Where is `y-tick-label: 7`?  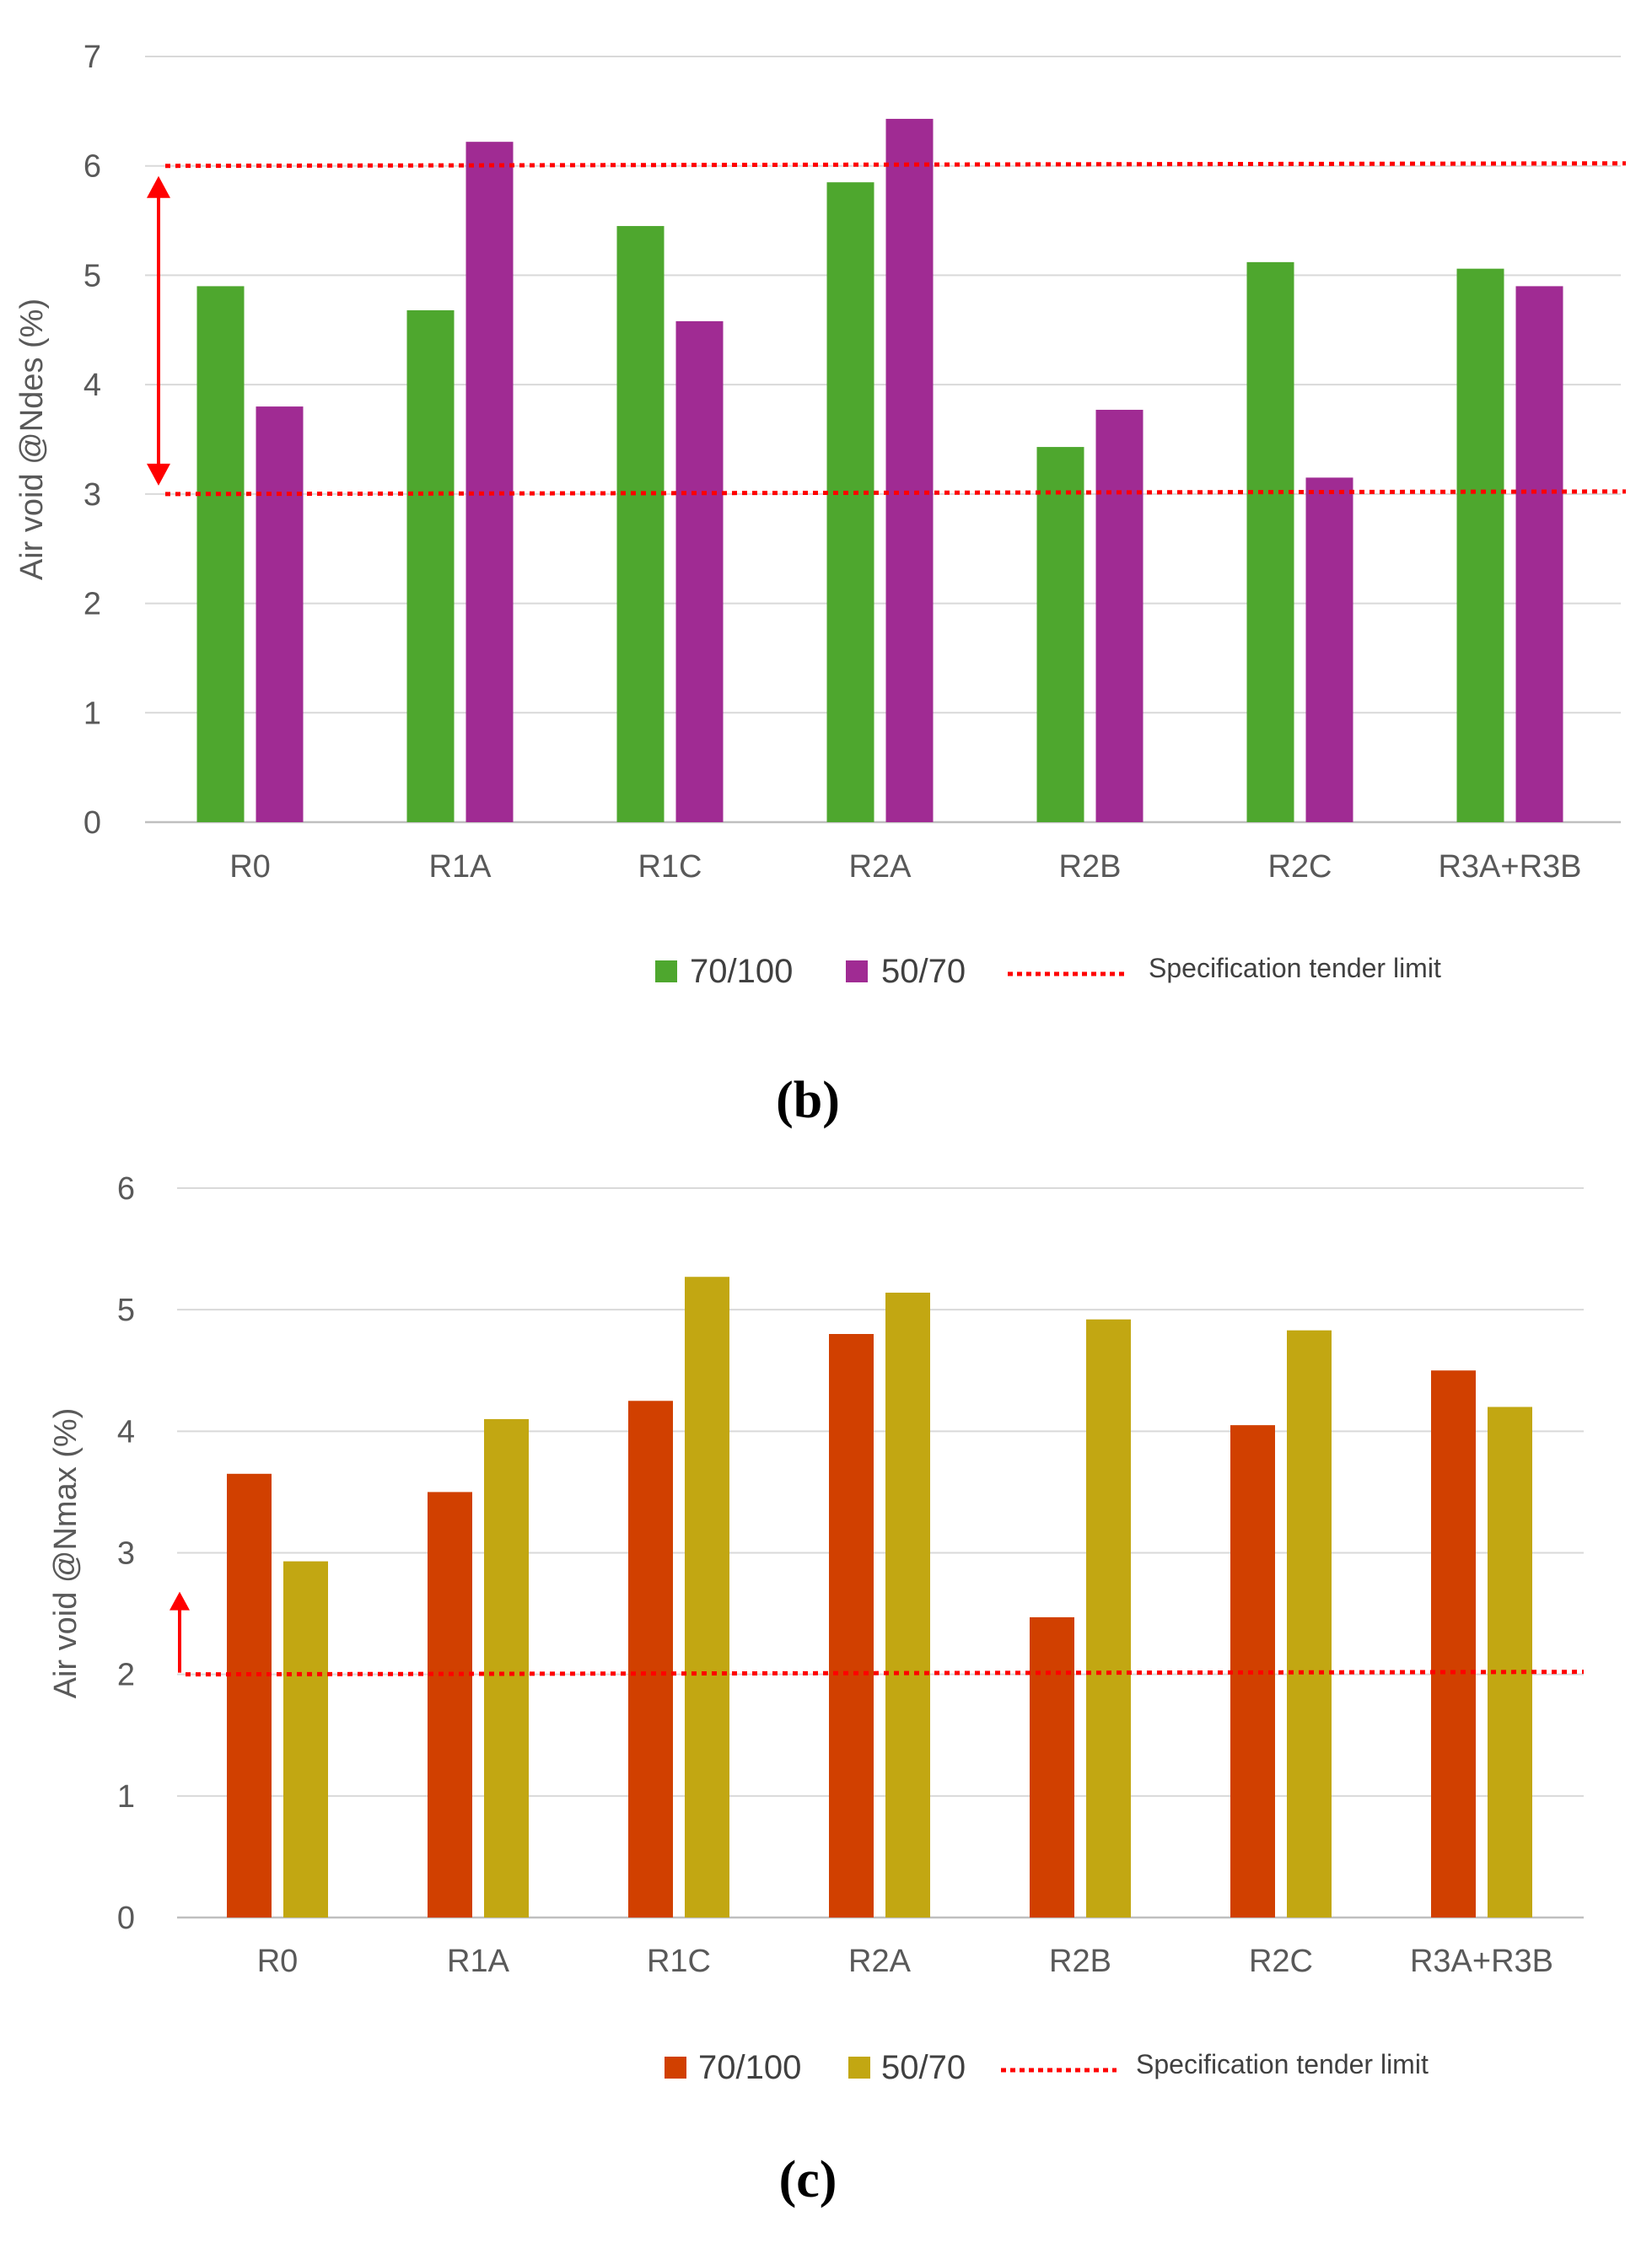
y-tick-label: 7 is located at coordinates (92, 57).